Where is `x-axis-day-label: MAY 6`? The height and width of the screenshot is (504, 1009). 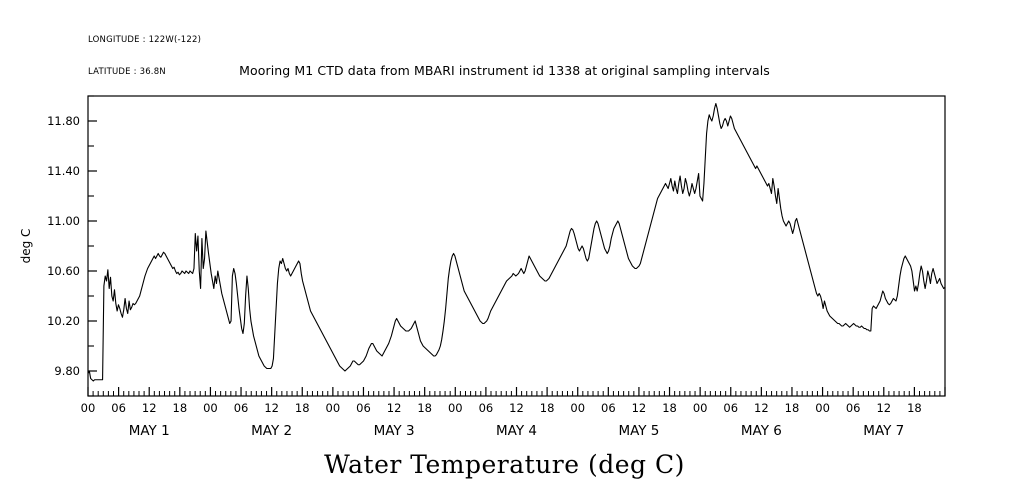 x-axis-day-label: MAY 6 is located at coordinates (761, 431).